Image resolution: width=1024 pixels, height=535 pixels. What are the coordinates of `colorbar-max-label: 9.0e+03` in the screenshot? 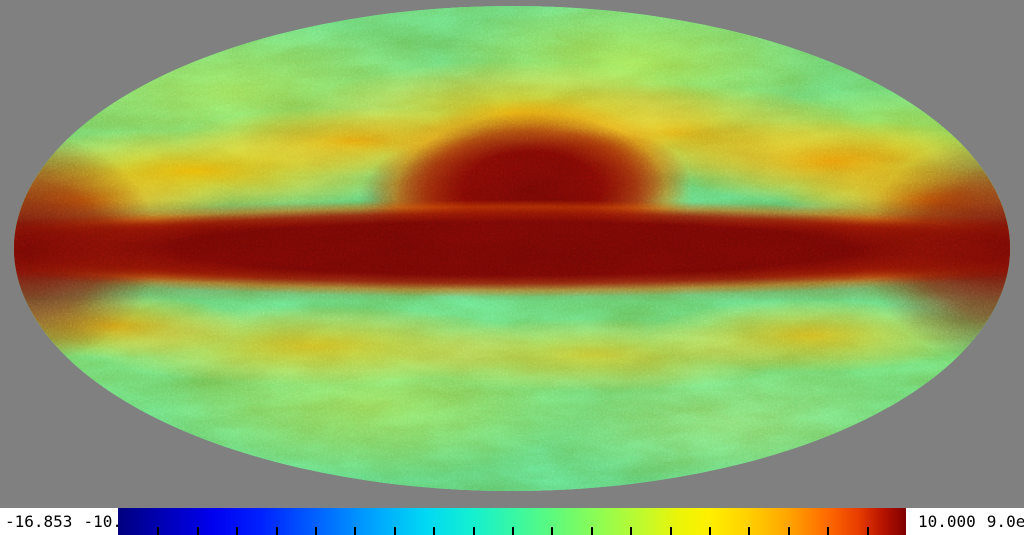 It's located at (1005, 521).